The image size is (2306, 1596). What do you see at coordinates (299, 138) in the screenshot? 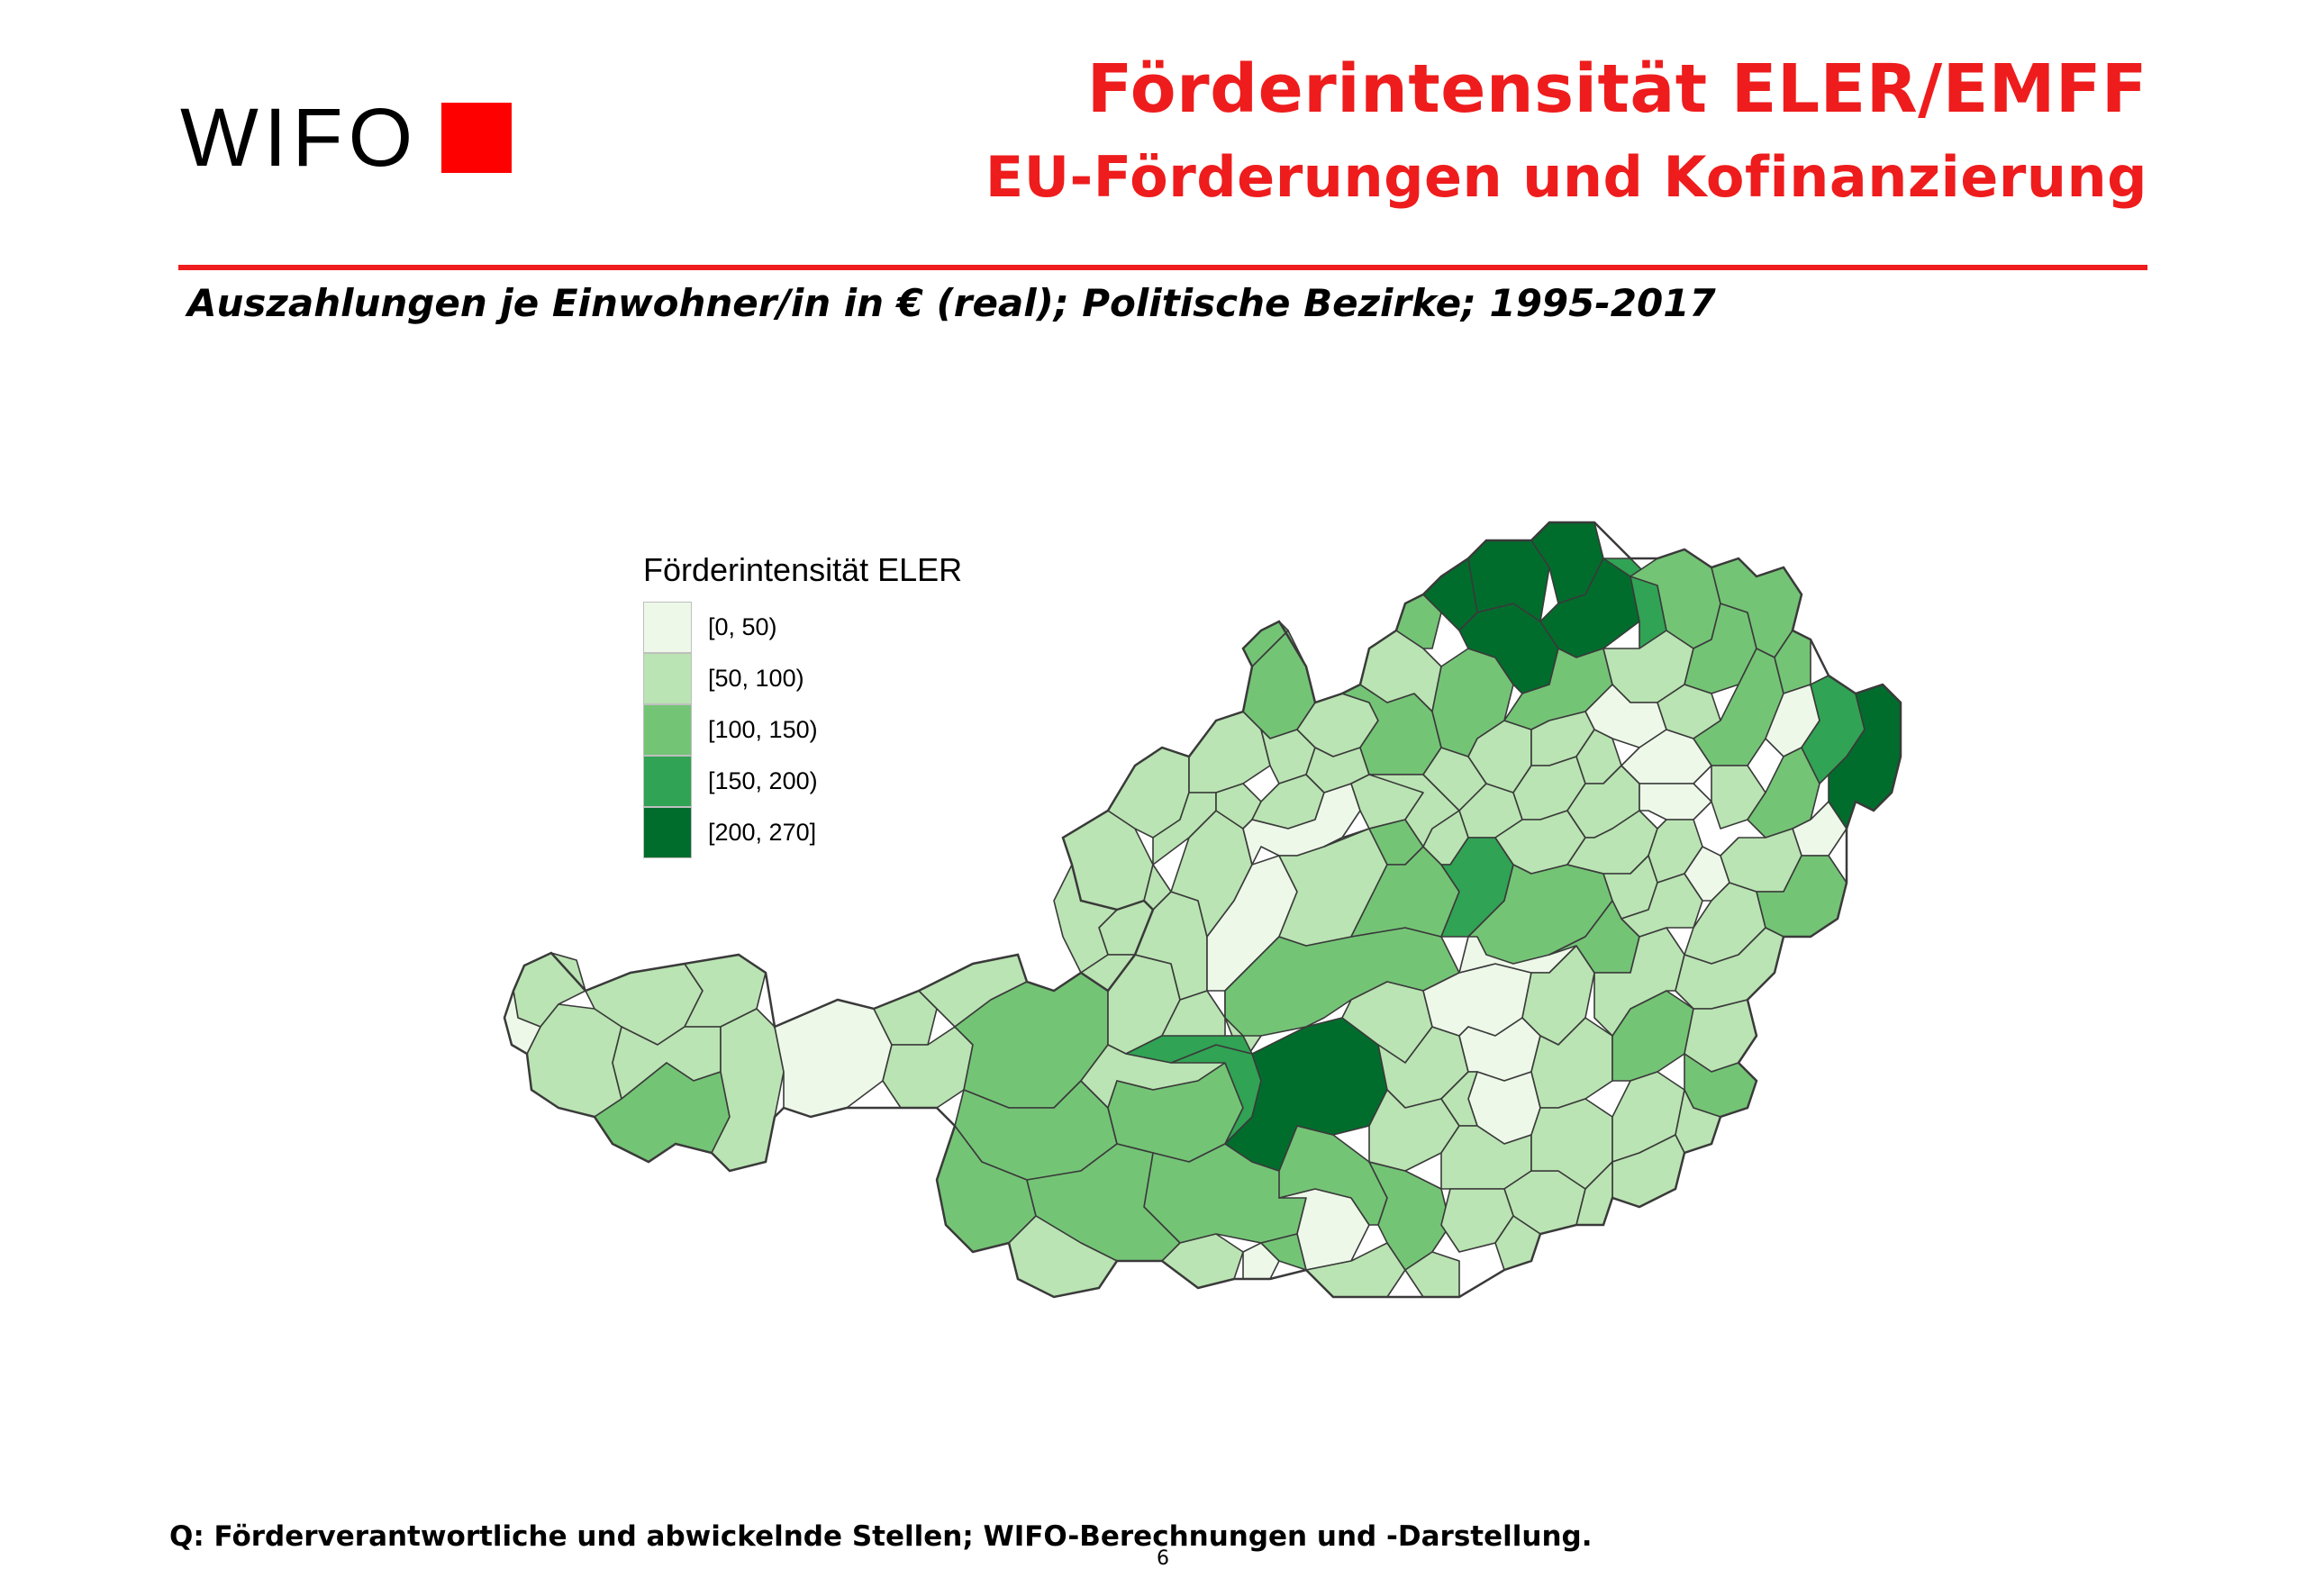
I see `logo-text: WIFO` at bounding box center [299, 138].